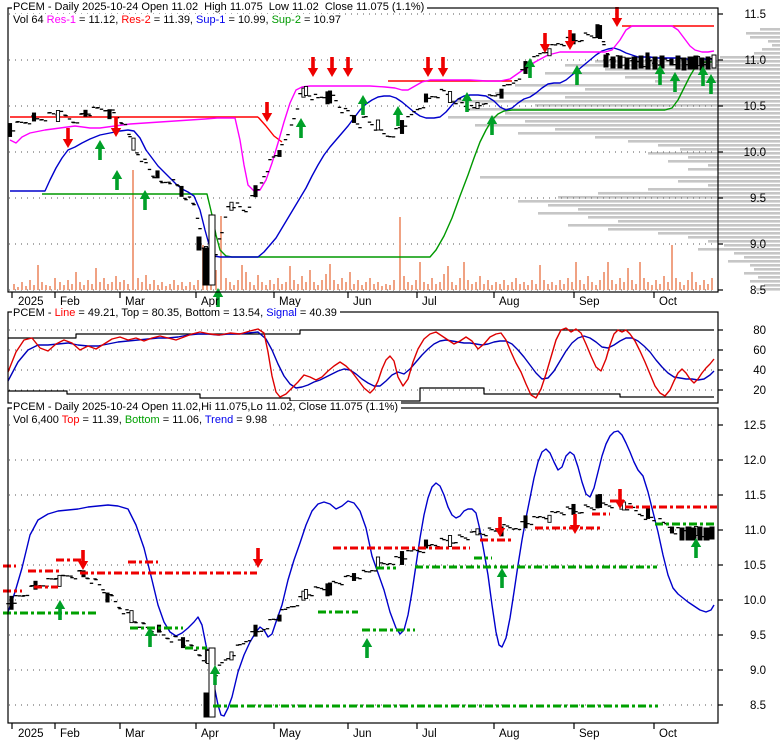 Image resolution: width=780 pixels, height=745 pixels. Describe the element at coordinates (219, 420) in the screenshot. I see `header-segment: Trend` at that location.